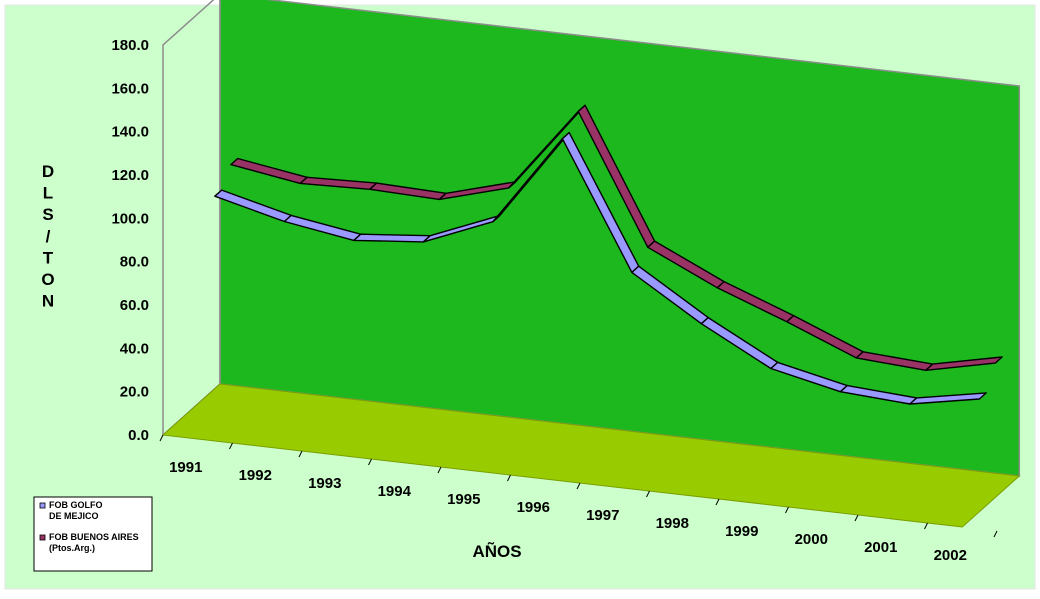 Image resolution: width=1040 pixels, height=599 pixels. Describe the element at coordinates (134, 305) in the screenshot. I see `y-tick-label: 60.0` at that location.